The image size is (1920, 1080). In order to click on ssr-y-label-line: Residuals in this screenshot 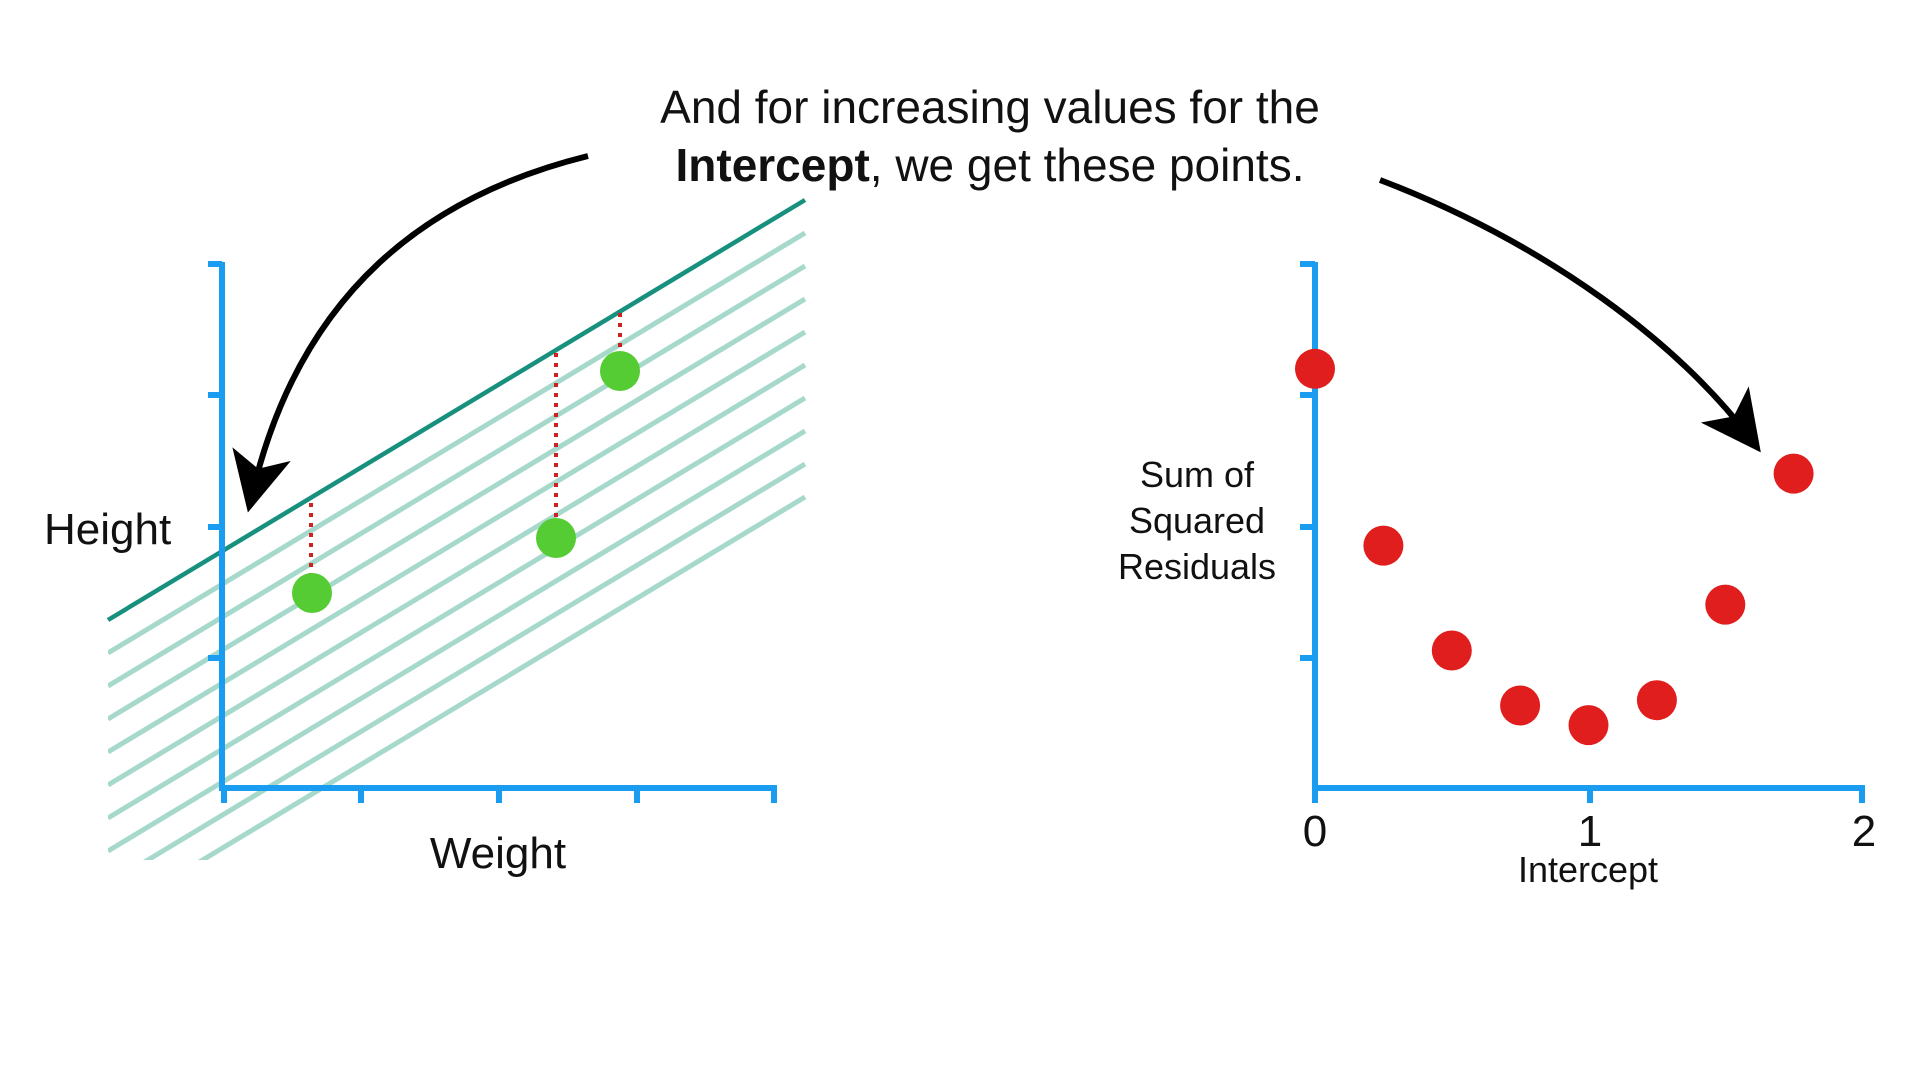, I will do `click(1197, 566)`.